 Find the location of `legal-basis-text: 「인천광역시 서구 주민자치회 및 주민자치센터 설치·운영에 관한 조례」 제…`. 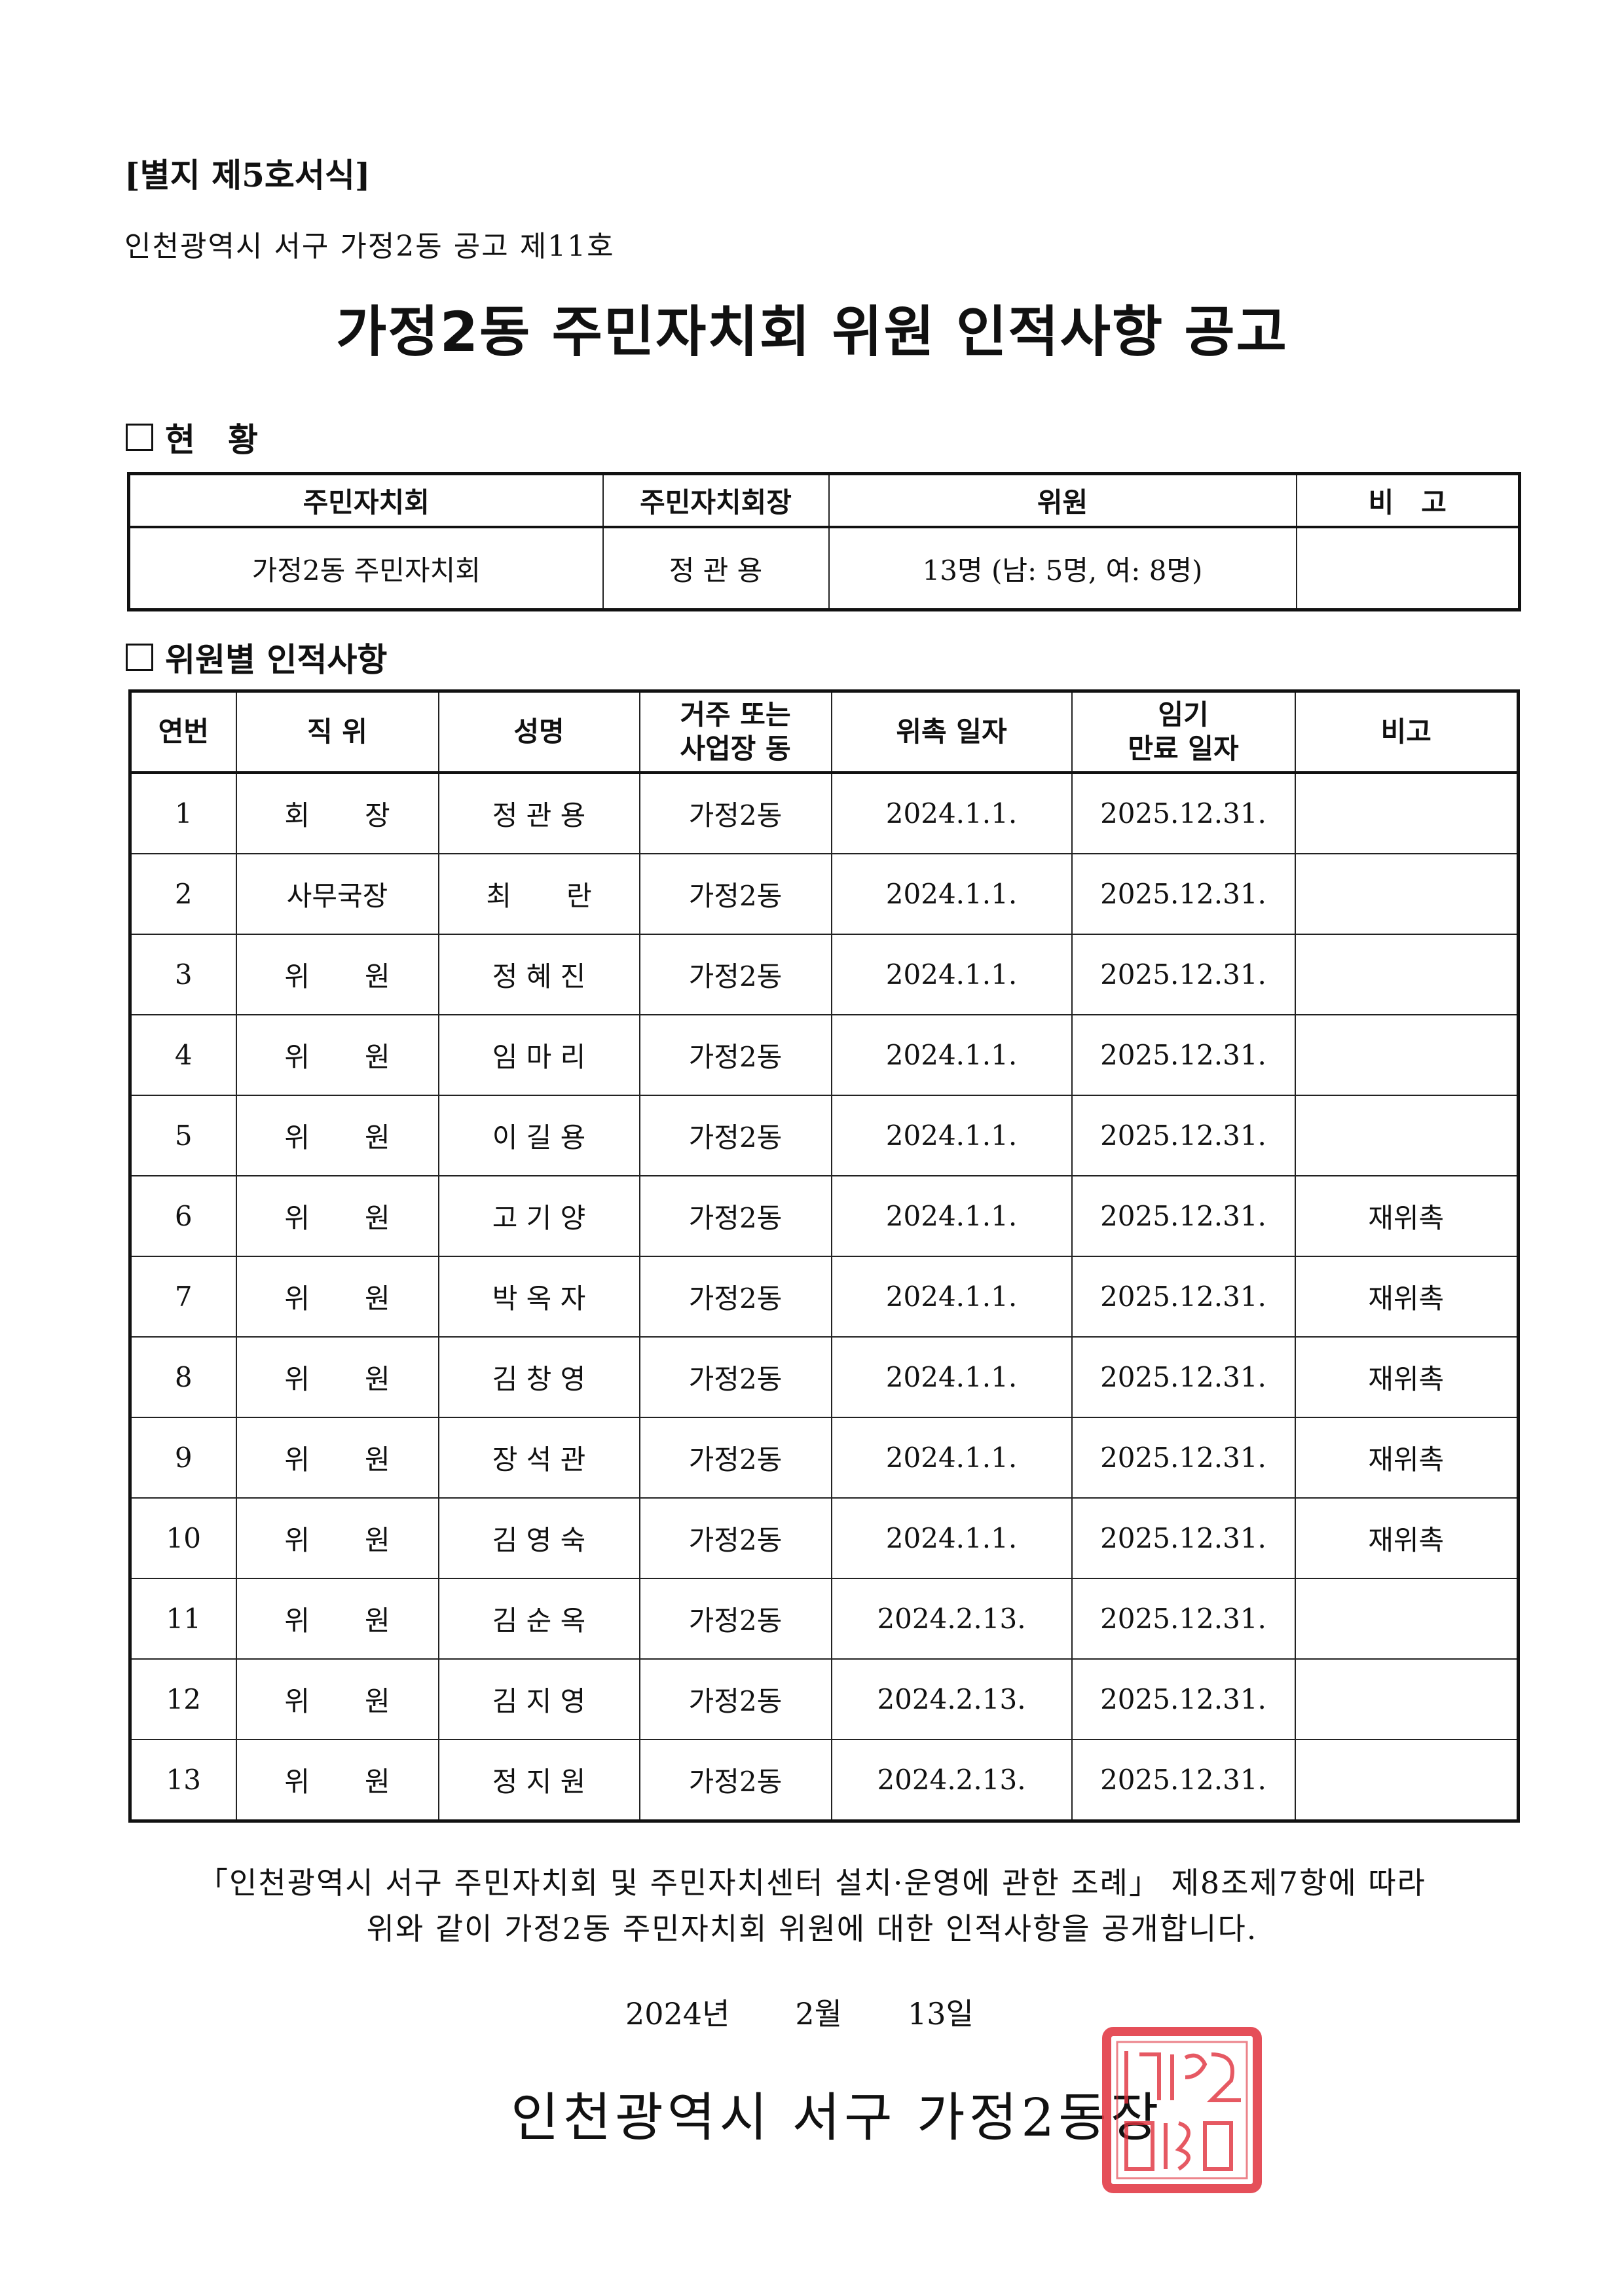

legal-basis-text: 「인천광역시 서구 주민자치회 및 주민자치센터 설치·운영에 관한 조례」 제… is located at coordinates (812, 1883).